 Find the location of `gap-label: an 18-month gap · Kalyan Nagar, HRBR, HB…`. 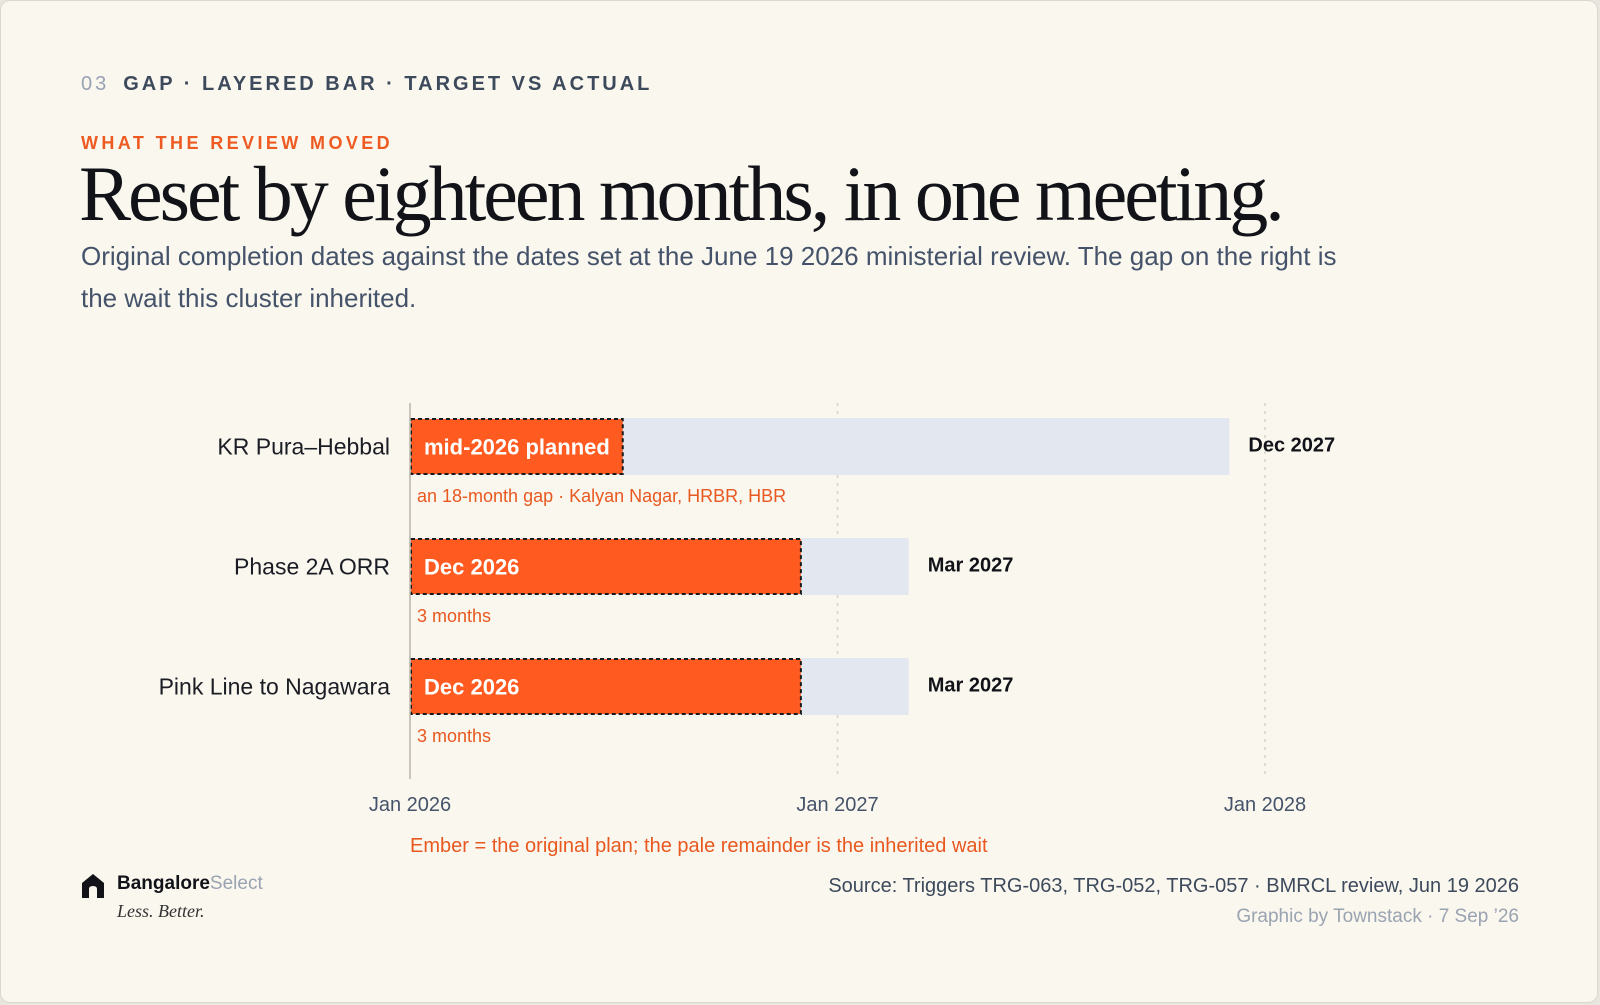

gap-label: an 18-month gap · Kalyan Nagar, HRBR, HB… is located at coordinates (601, 496).